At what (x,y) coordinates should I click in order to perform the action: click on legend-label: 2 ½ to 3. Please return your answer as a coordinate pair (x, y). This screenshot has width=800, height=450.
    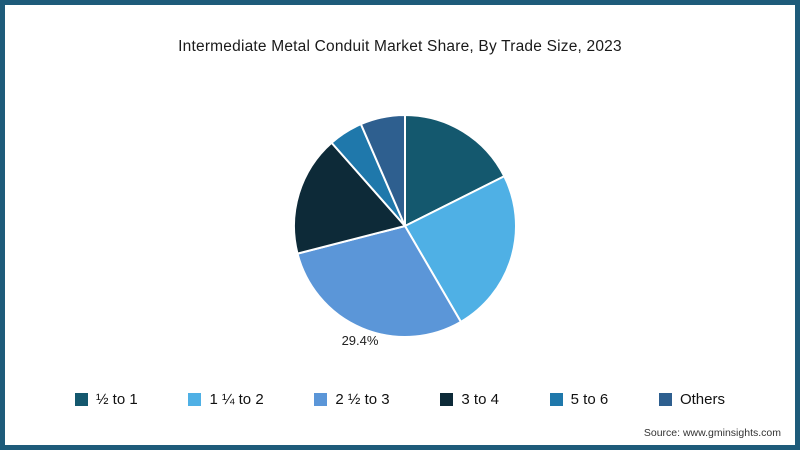
    Looking at the image, I should click on (362, 399).